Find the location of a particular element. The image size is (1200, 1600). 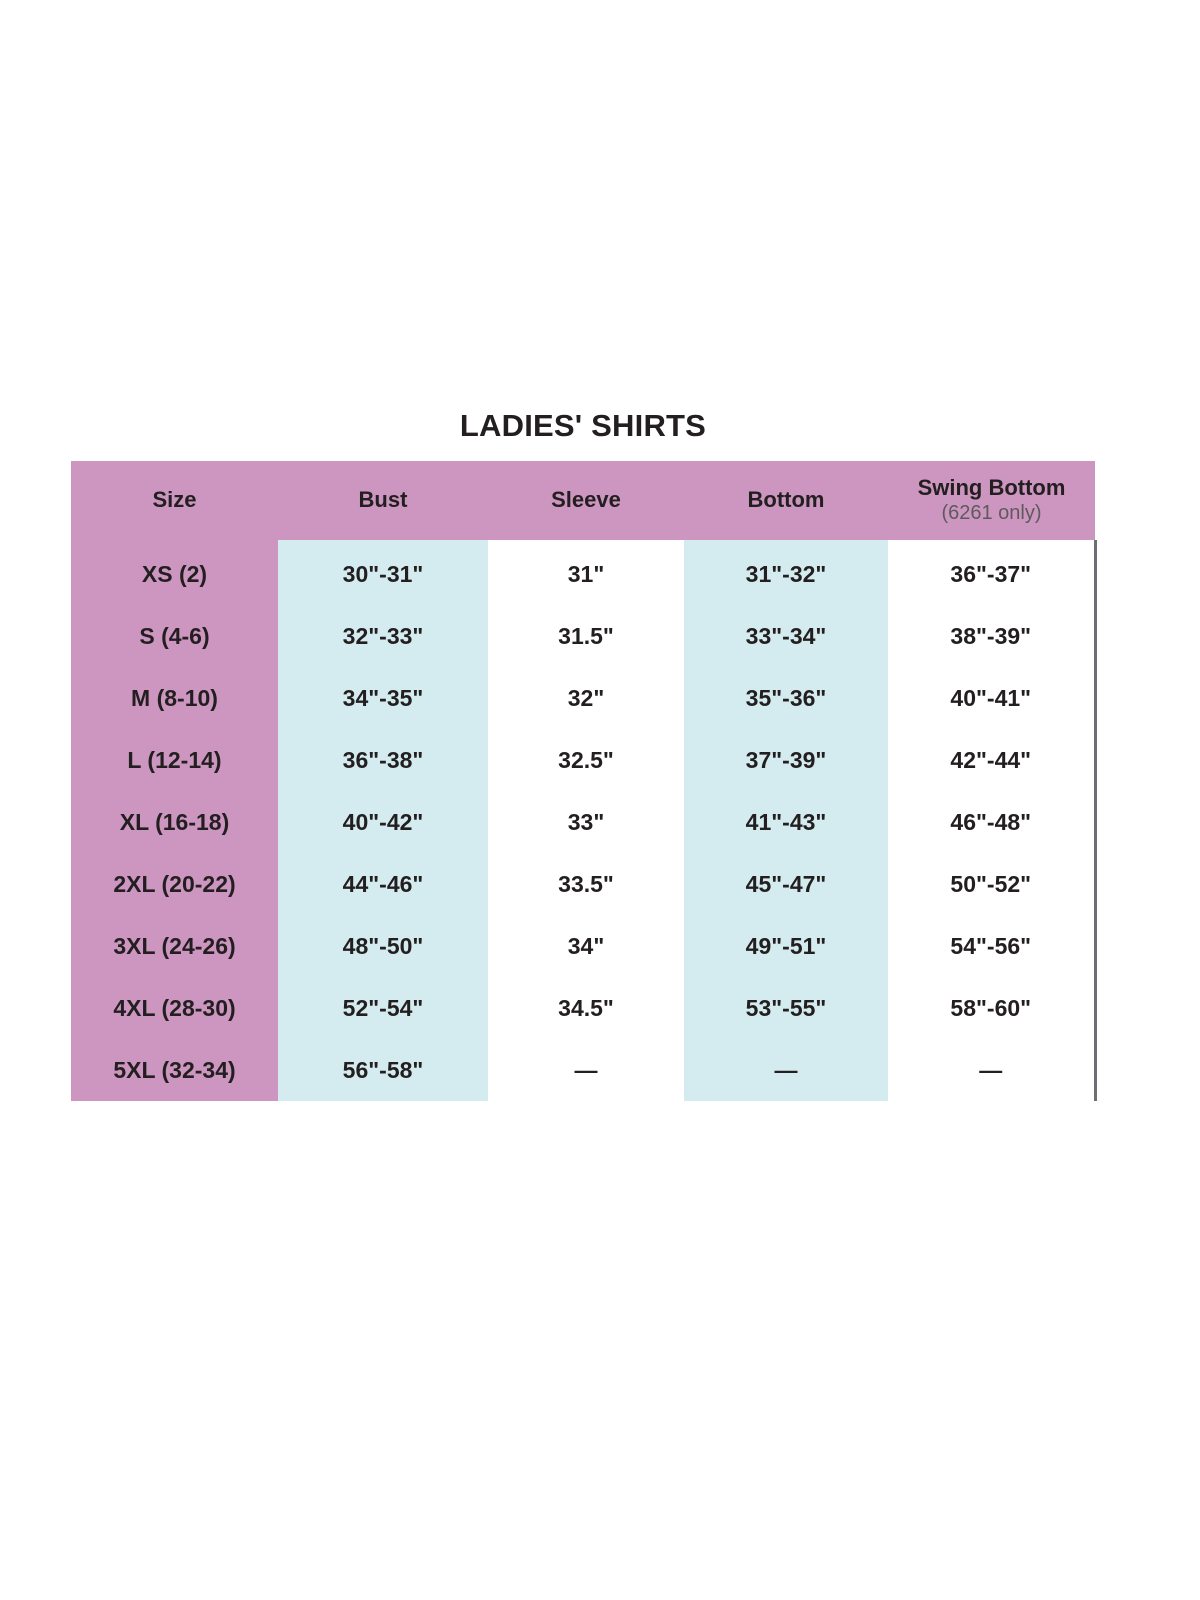

cell-bottom: 35"-36" is located at coordinates (786, 698).